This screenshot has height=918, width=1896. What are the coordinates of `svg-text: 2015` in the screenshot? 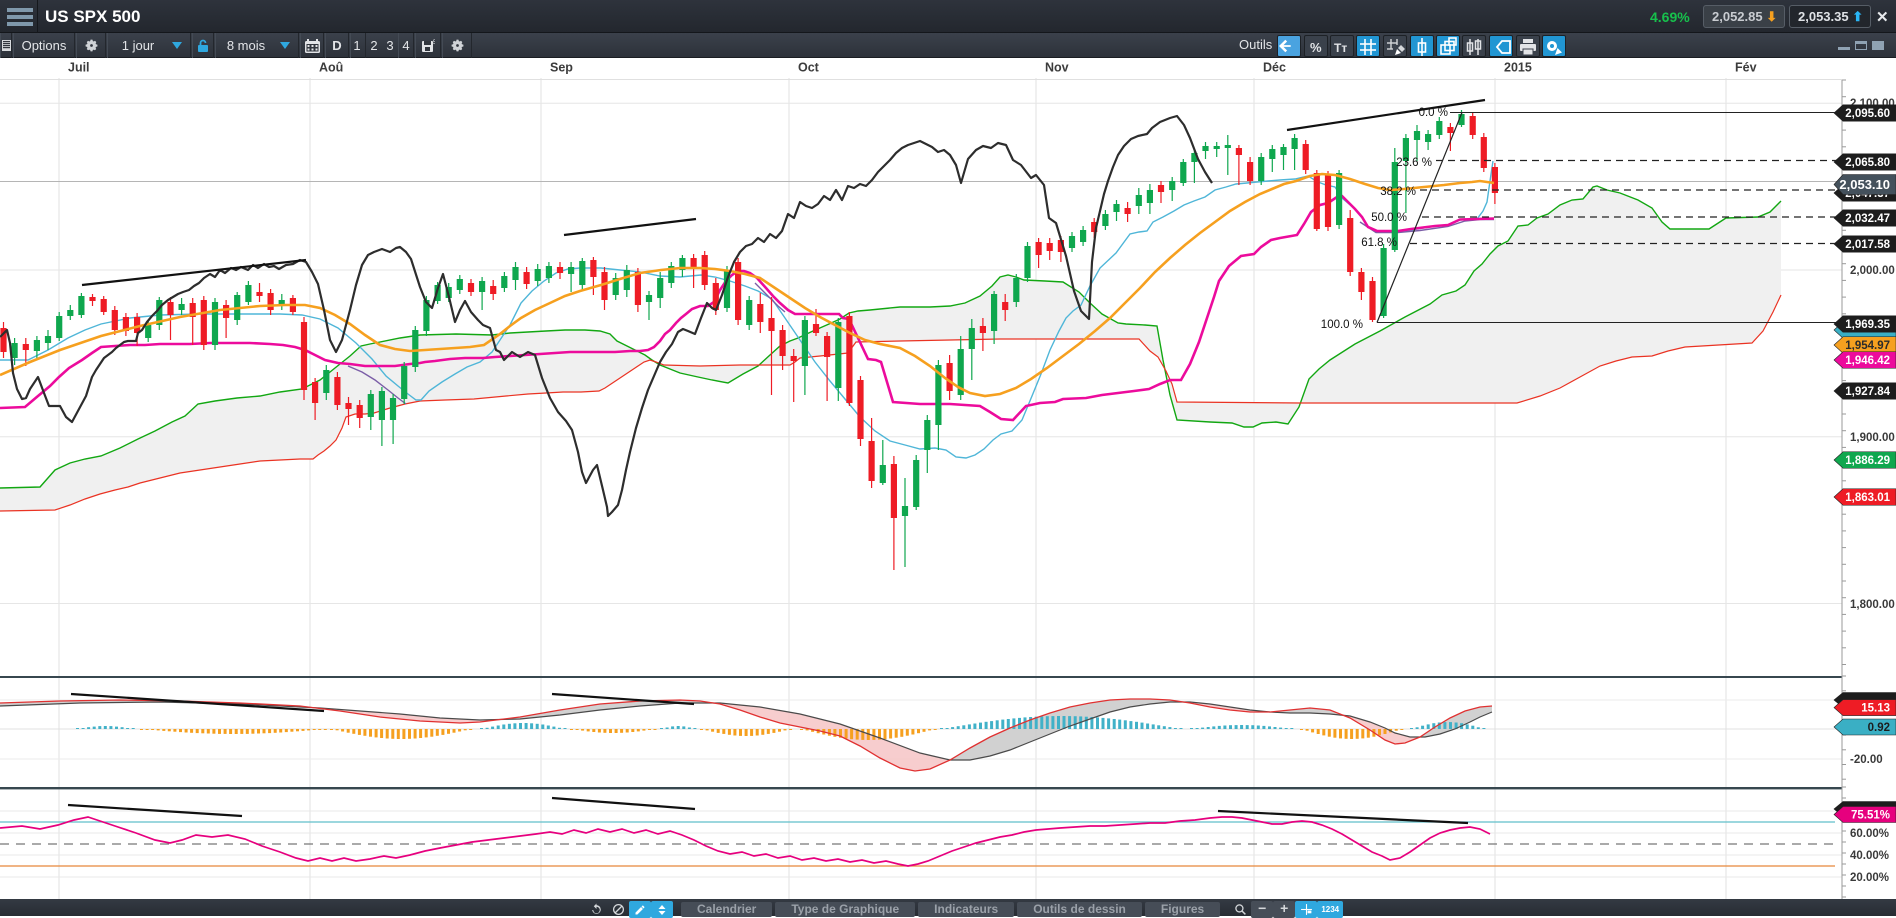 It's located at (1518, 68).